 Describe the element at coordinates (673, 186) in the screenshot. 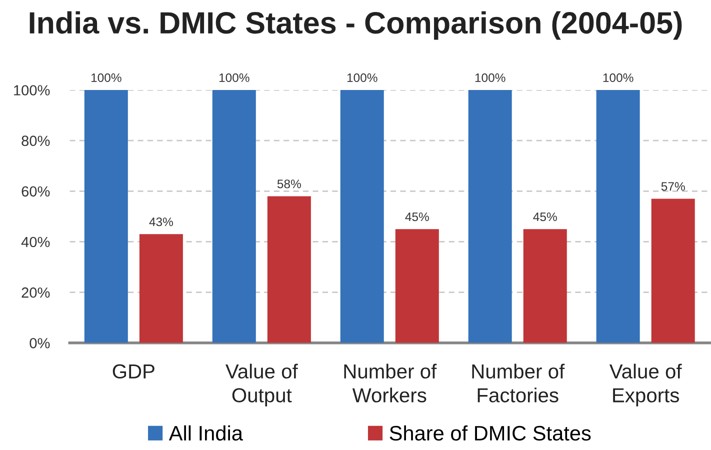

I see `data-label: 57%` at that location.